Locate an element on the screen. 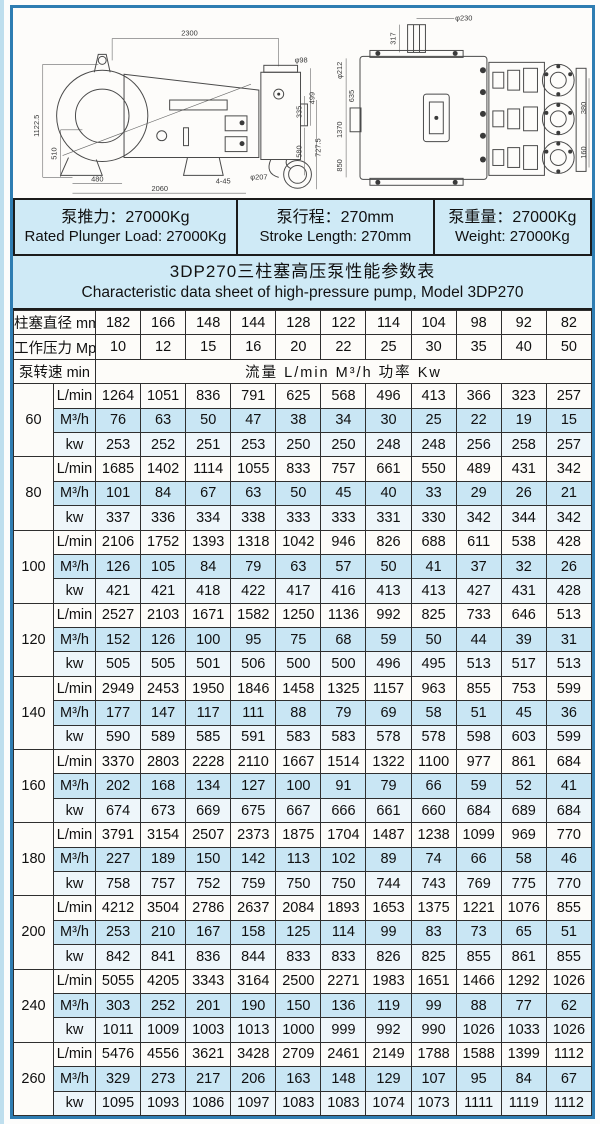 The image size is (600, 1124). data-row-200-m3h: M³/h 253 210 167 158 125 114 99 83 73 65 51 is located at coordinates (303, 932).